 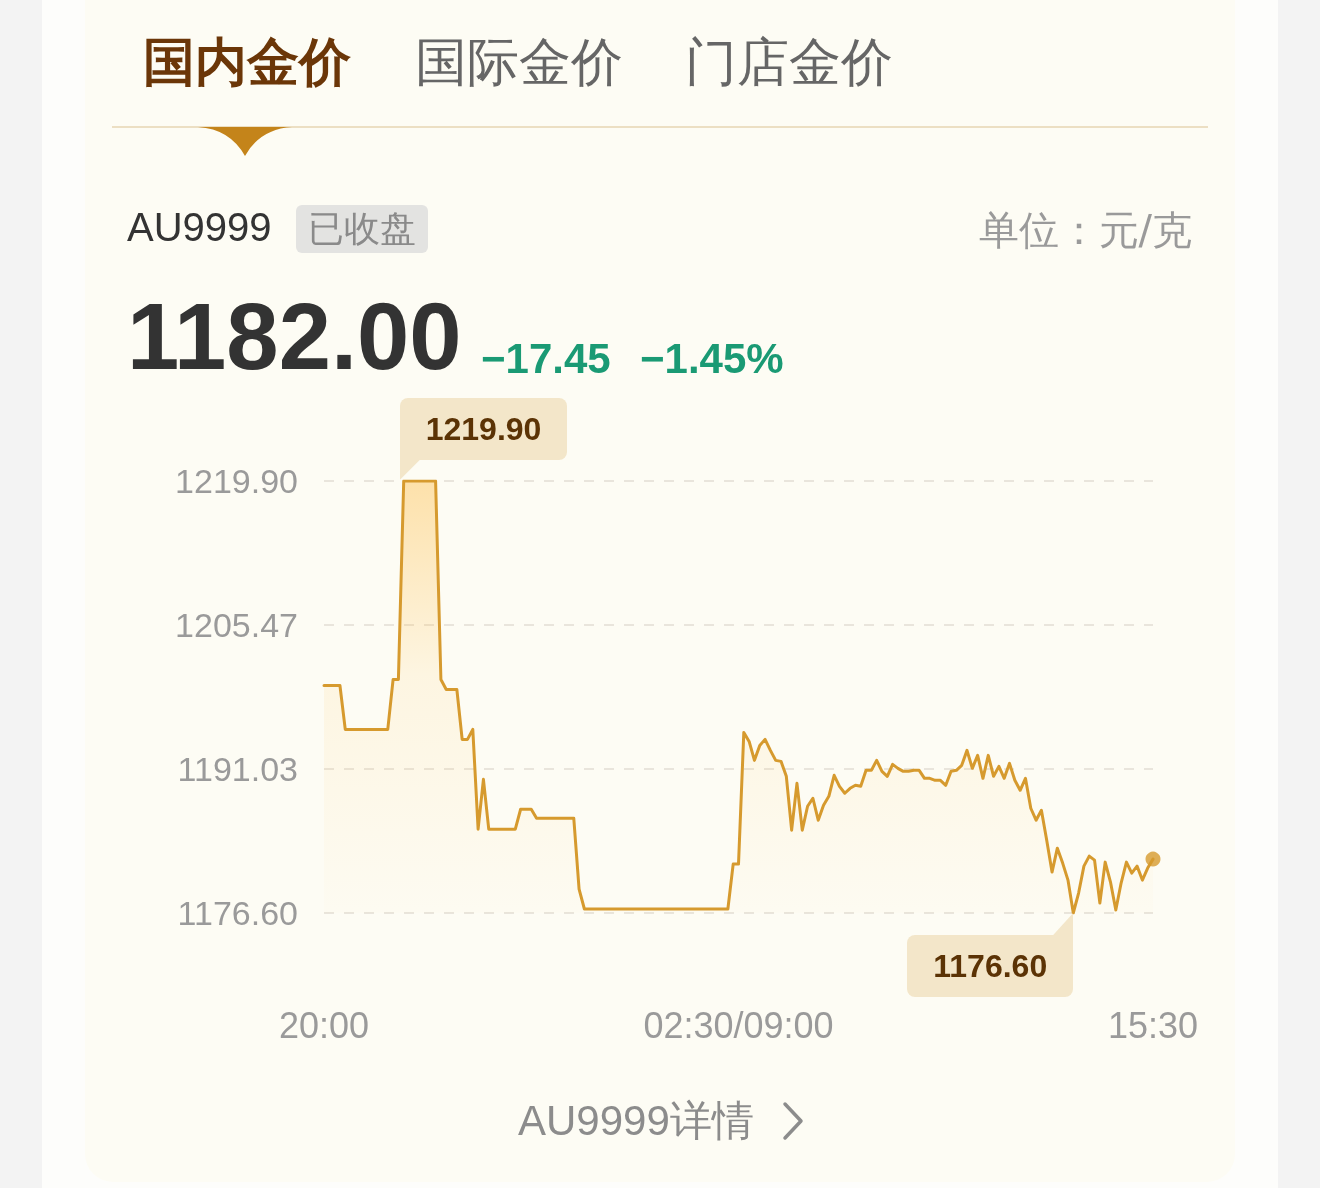 I want to click on y-tick-label: 1219.90, so click(x=236, y=481).